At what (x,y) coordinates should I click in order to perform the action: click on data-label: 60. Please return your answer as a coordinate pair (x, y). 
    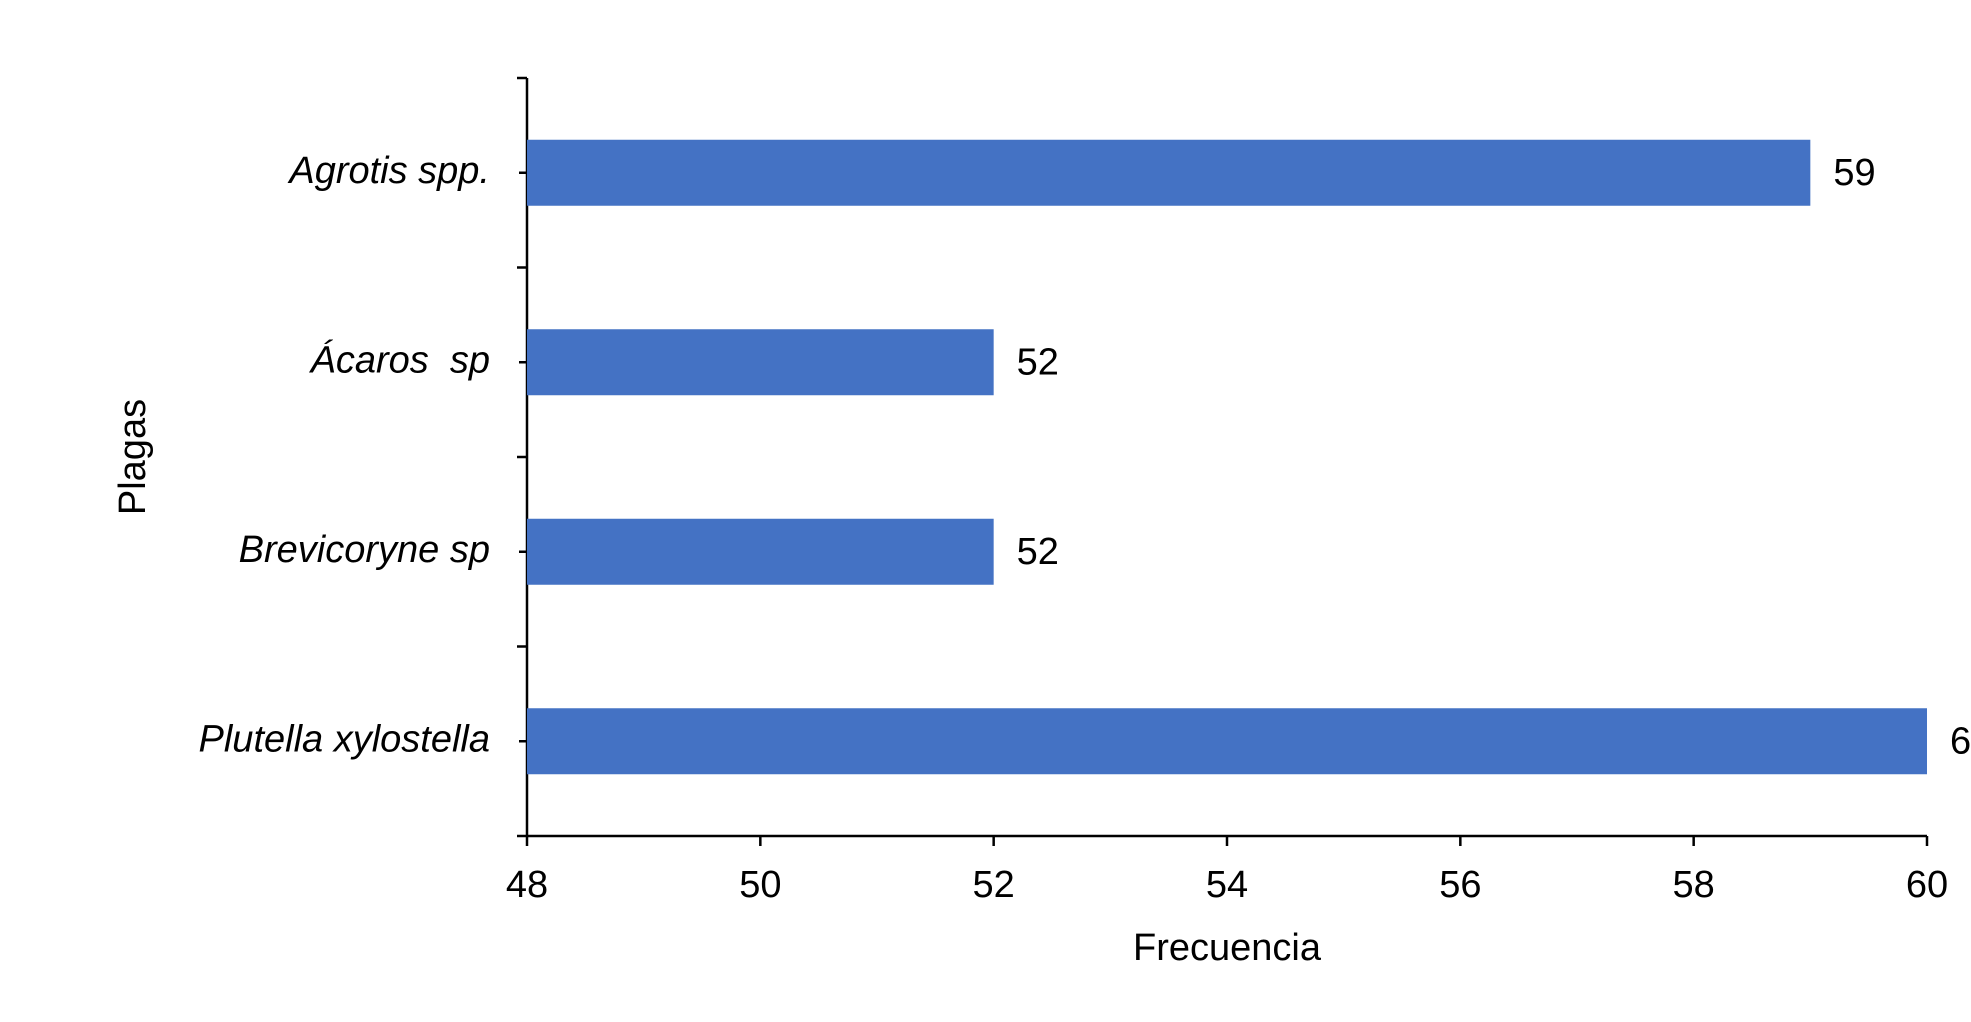
    Looking at the image, I should click on (1960, 741).